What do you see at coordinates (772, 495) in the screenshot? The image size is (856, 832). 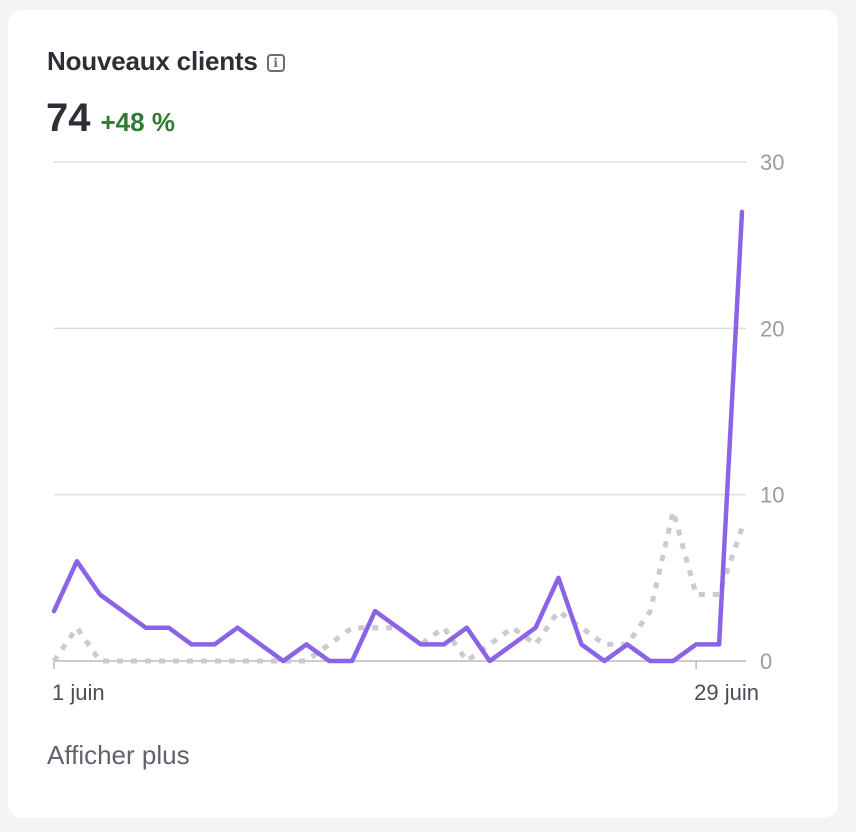 I see `y-tick-label-10: 10` at bounding box center [772, 495].